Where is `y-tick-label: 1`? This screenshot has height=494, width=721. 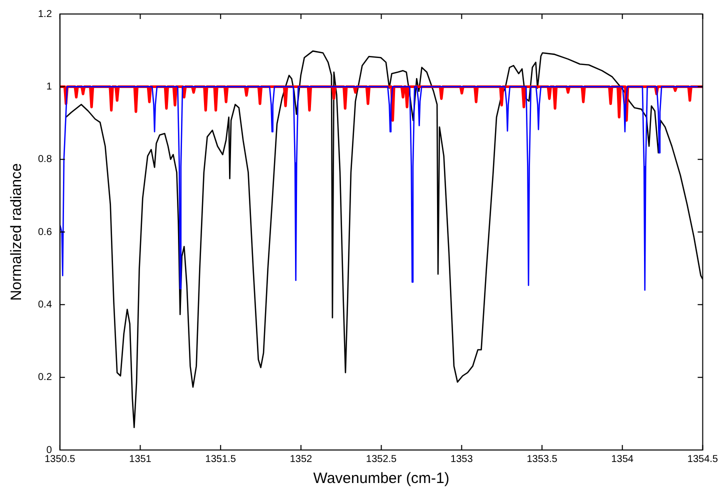
y-tick-label: 1 is located at coordinates (49, 86).